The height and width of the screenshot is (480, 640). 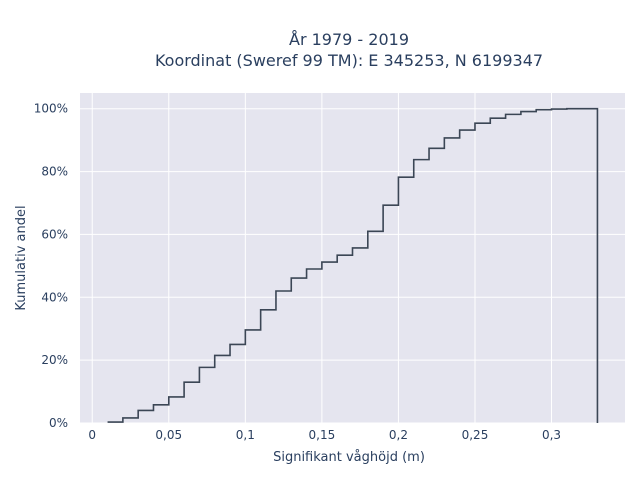 I want to click on x-tick-label: 0,25, so click(x=475, y=435).